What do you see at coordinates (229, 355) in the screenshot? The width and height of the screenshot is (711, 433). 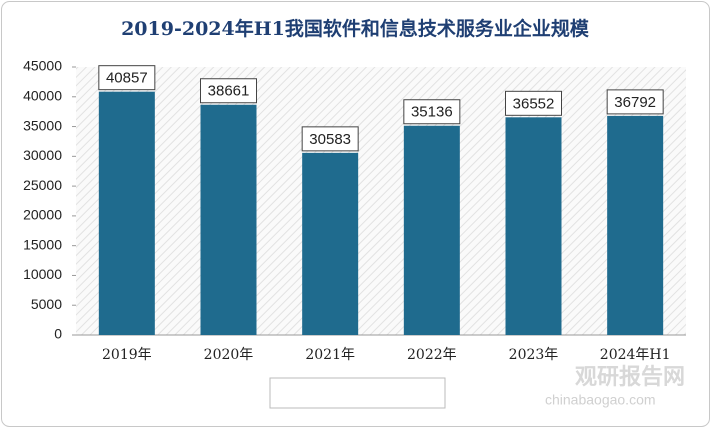 I see `x-tick-label: 2020年` at bounding box center [229, 355].